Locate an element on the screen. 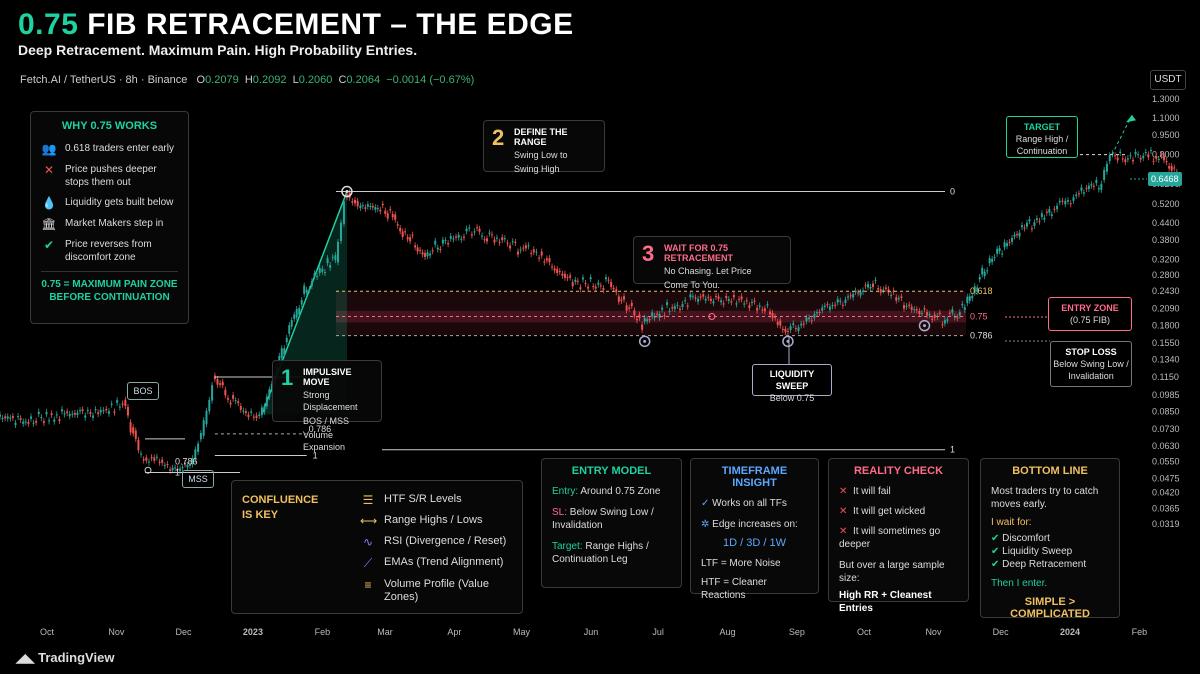  currency-button: USDT is located at coordinates (1168, 80).